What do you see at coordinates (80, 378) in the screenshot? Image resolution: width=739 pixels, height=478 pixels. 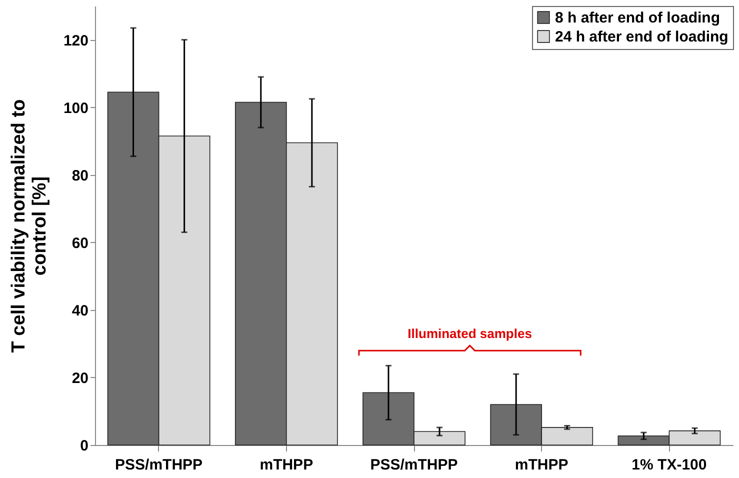 I see `y-tick-label: 20` at bounding box center [80, 378].